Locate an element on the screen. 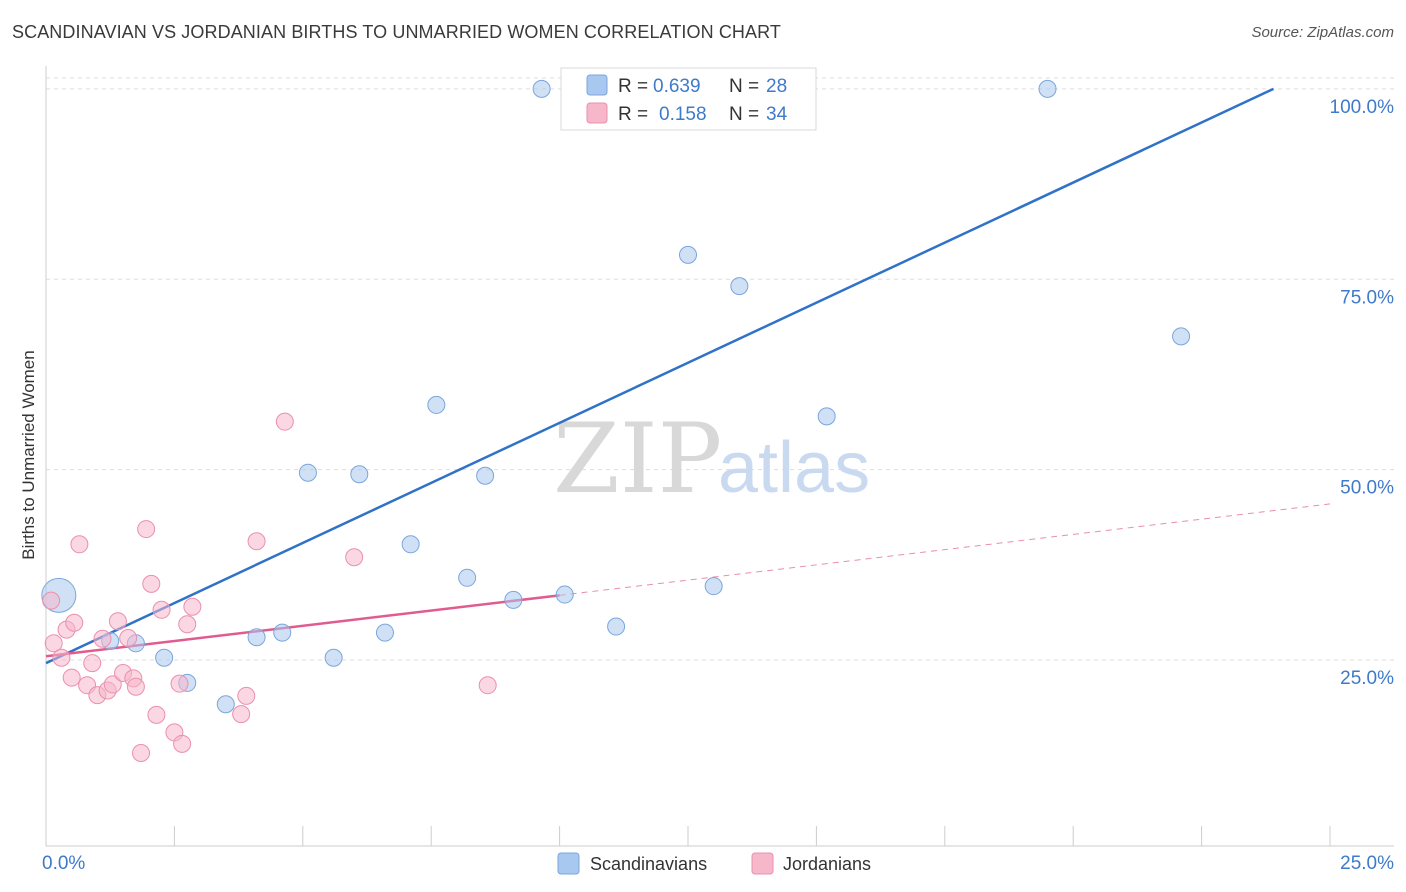 The width and height of the screenshot is (1406, 892). legend-n-label-1: N = is located at coordinates (744, 86).